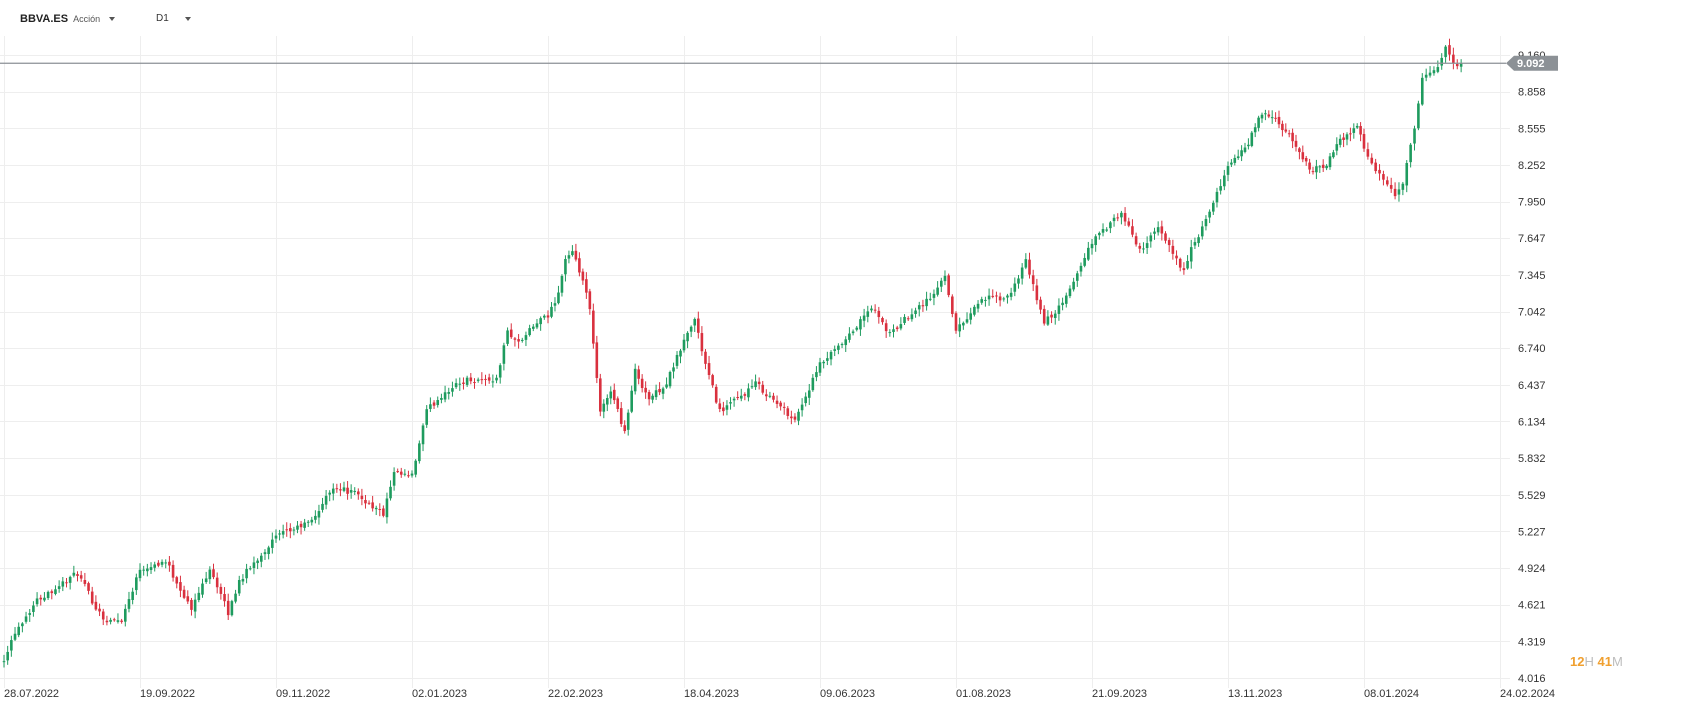  What do you see at coordinates (1532, 496) in the screenshot?
I see `y-tick-label: 5.529` at bounding box center [1532, 496].